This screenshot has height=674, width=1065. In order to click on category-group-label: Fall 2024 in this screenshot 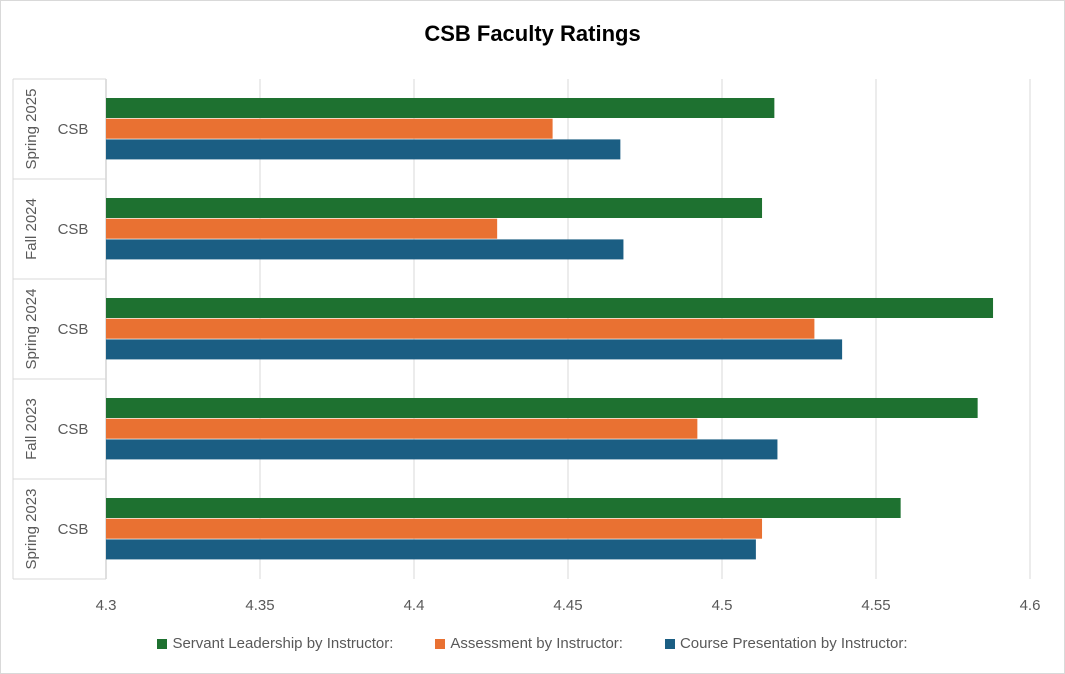, I will do `click(31, 229)`.